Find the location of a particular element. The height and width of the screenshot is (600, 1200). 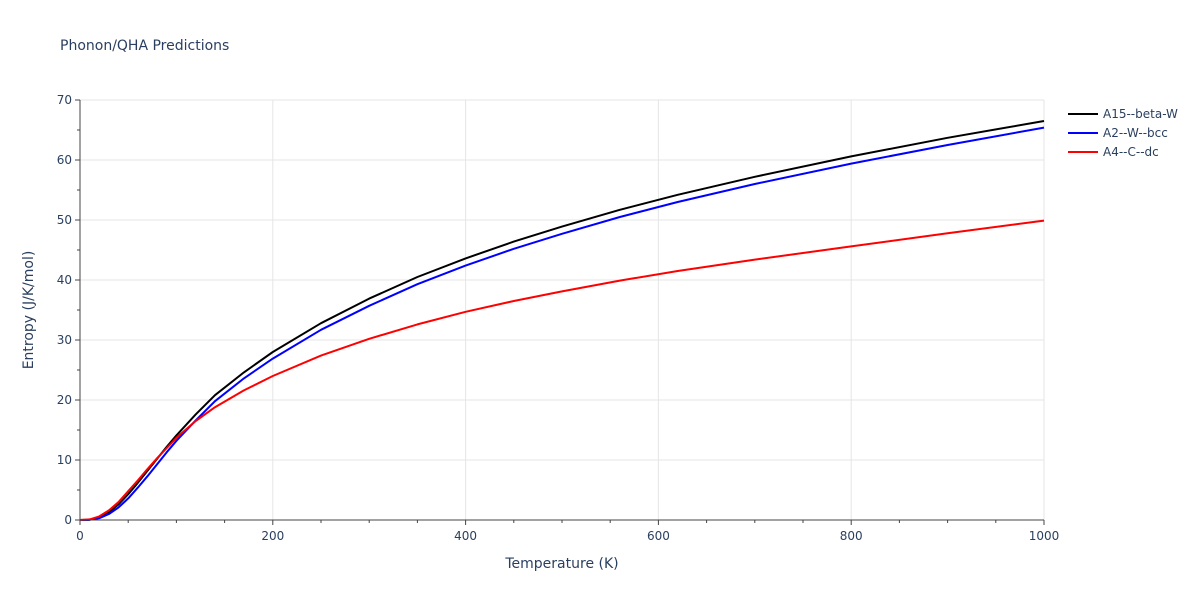

legend-label: A2--W--bcc is located at coordinates (1135, 133).